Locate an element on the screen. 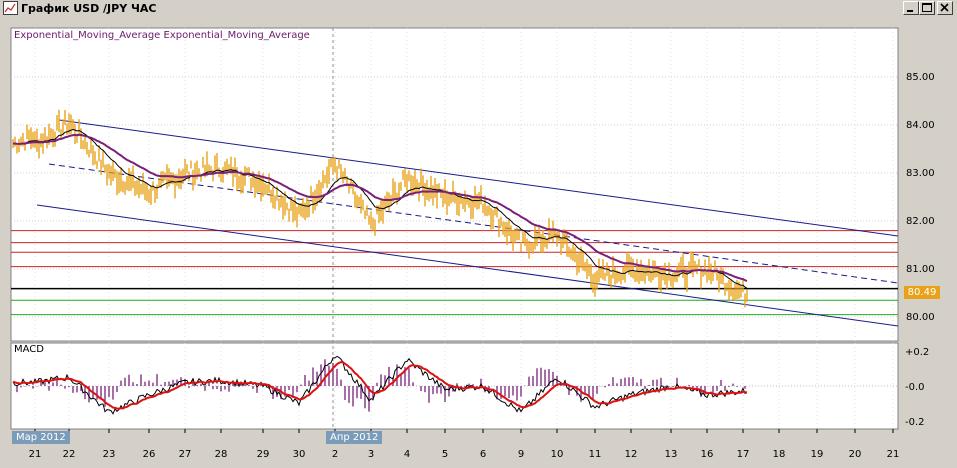 The height and width of the screenshot is (468, 957). x-tick-label: 10 is located at coordinates (557, 454).